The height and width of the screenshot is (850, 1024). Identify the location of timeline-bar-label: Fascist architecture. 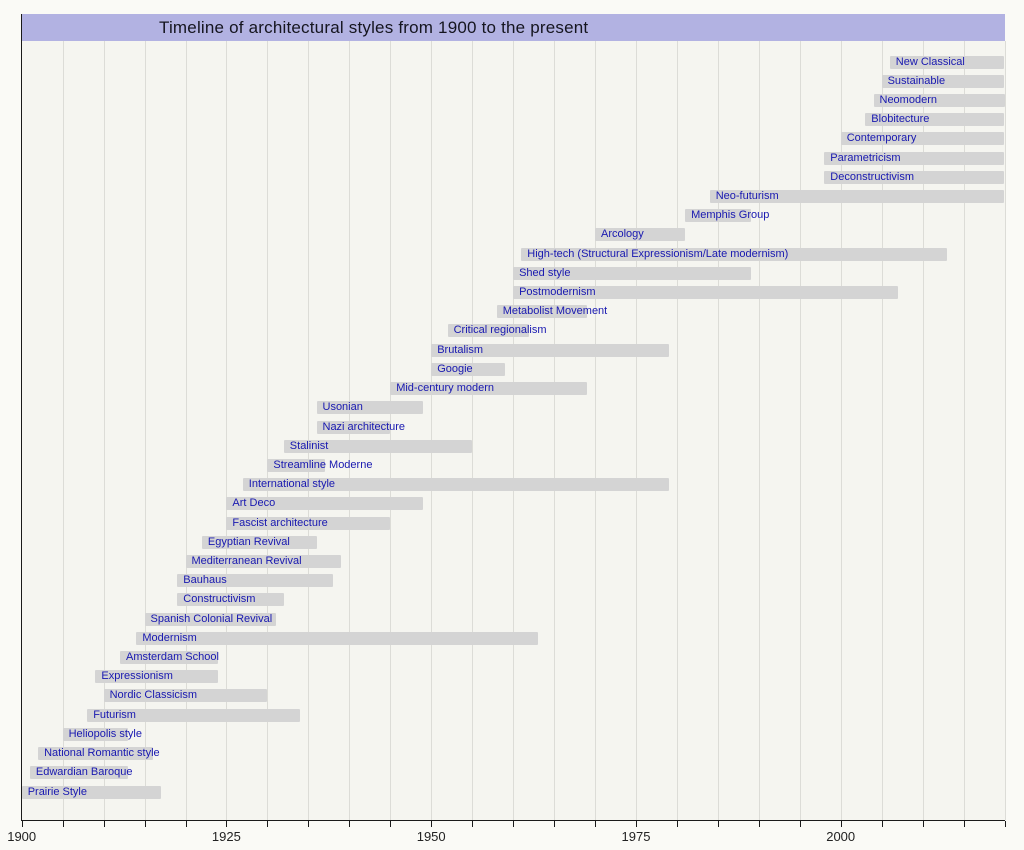
(280, 522).